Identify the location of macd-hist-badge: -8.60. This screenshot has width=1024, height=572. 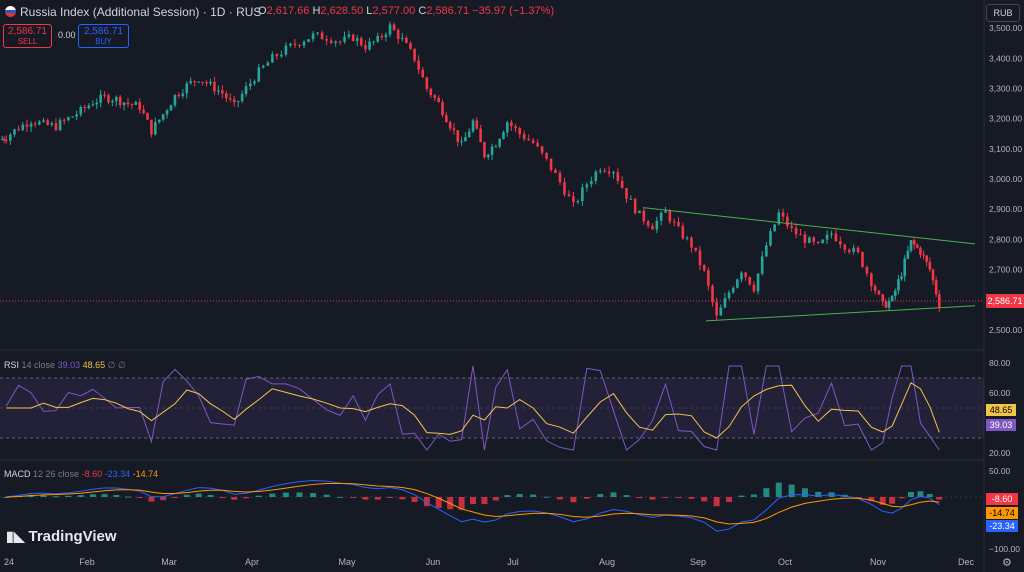
(1002, 499).